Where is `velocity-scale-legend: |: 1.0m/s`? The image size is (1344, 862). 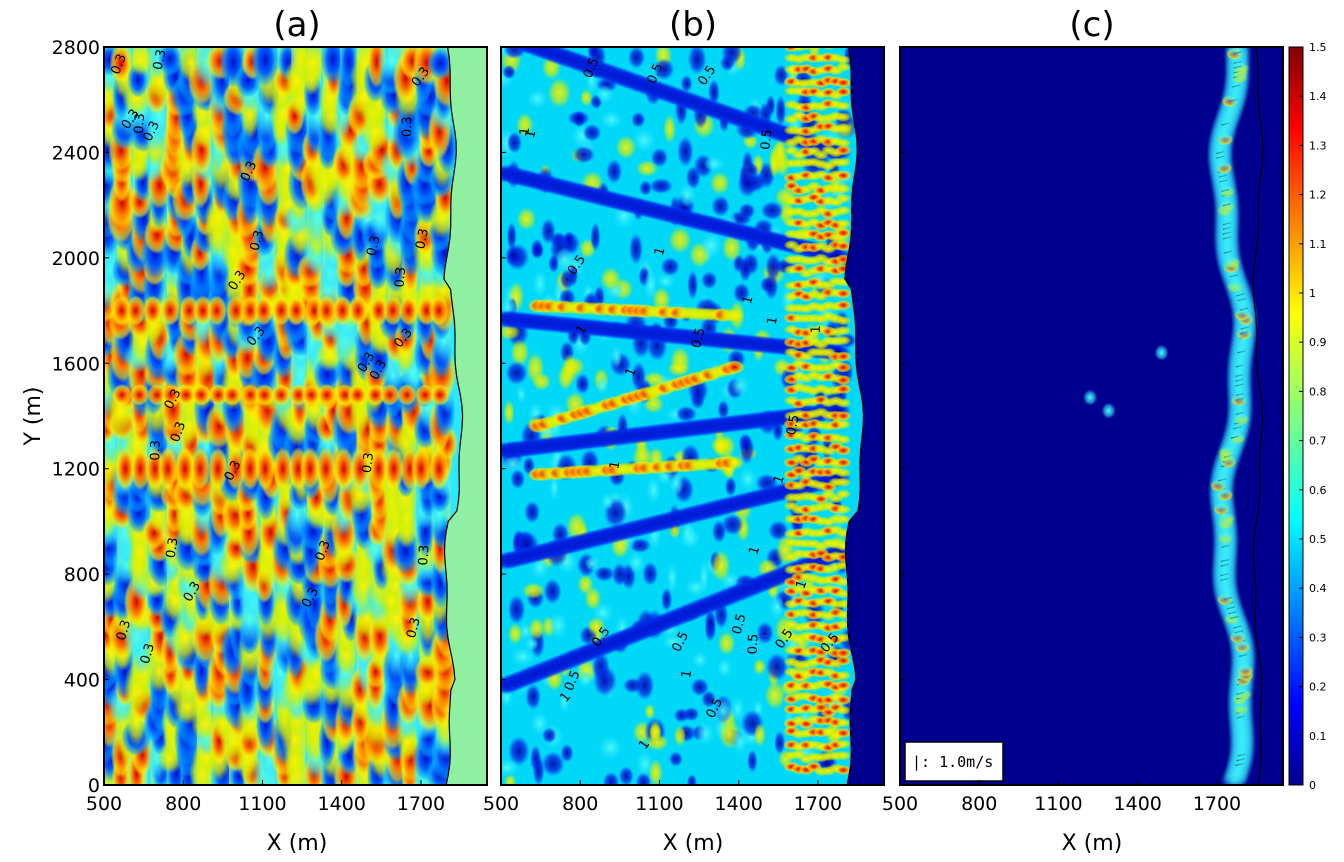
velocity-scale-legend: |: 1.0m/s is located at coordinates (954, 761).